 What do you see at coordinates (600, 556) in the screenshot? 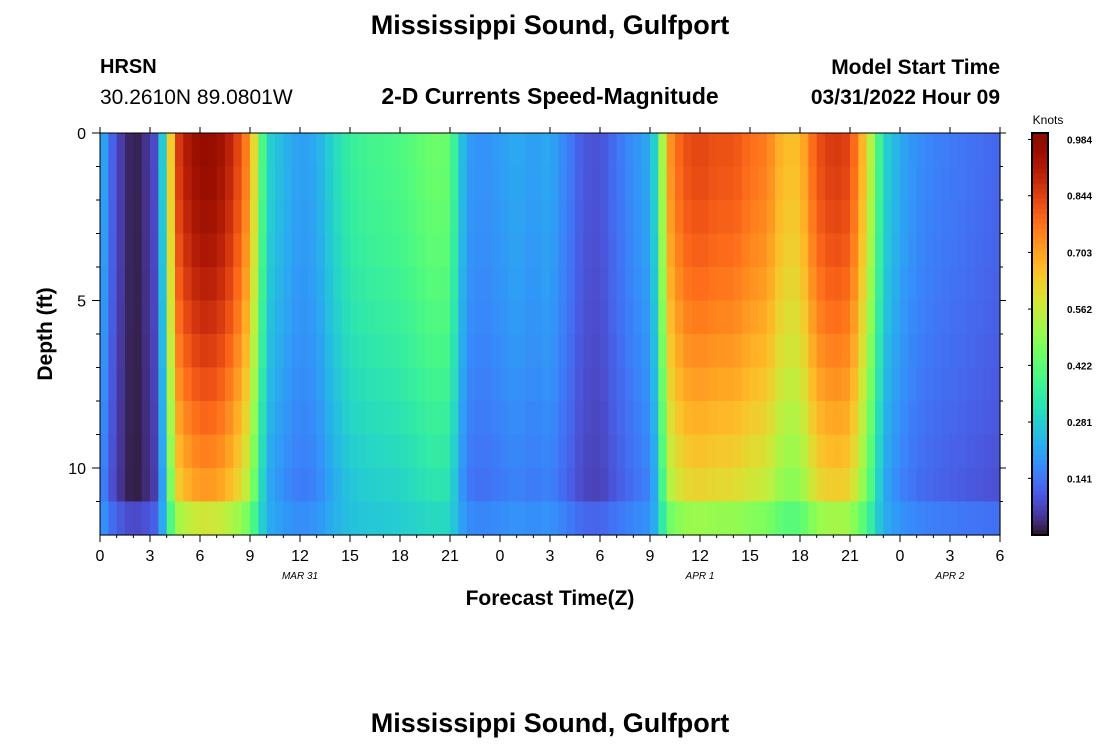
I see `x-tick-label: 6` at bounding box center [600, 556].